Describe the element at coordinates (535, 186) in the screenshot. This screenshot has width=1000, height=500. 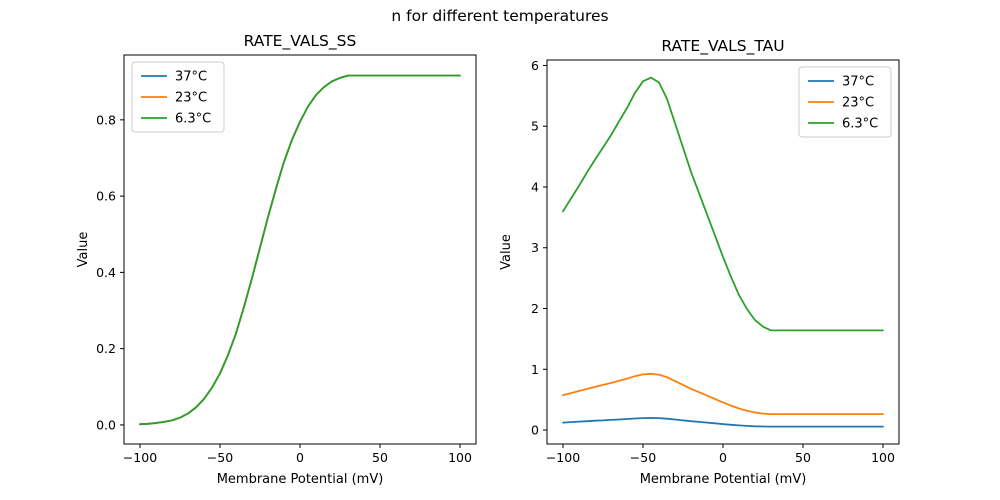
I see `y-tick-label: 4` at that location.